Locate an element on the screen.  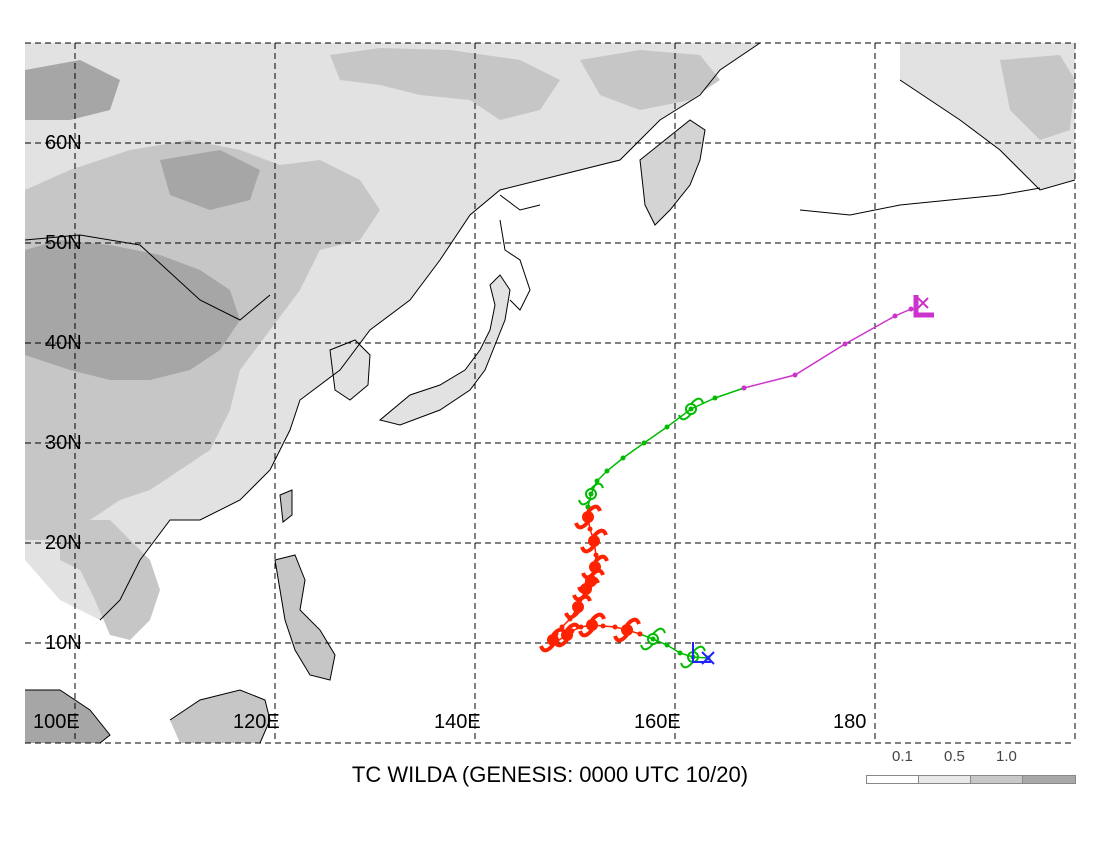
track-segment-tropical_depression is located at coordinates (666, 447).